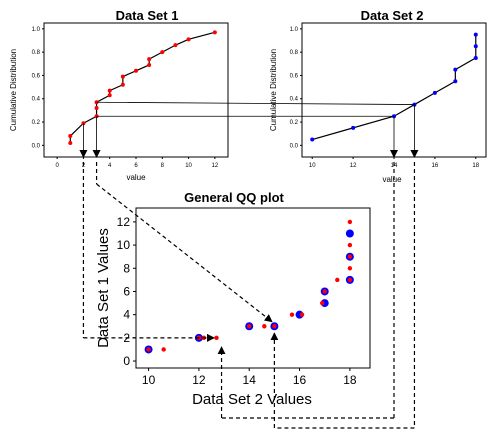  What do you see at coordinates (126, 315) in the screenshot?
I see `y-tick-label: 4` at bounding box center [126, 315].